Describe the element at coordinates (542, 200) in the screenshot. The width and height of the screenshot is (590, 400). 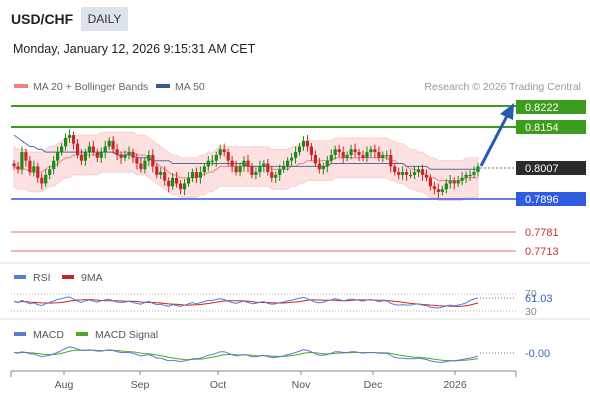
I see `pivot-tag-label: 0.7896` at that location.